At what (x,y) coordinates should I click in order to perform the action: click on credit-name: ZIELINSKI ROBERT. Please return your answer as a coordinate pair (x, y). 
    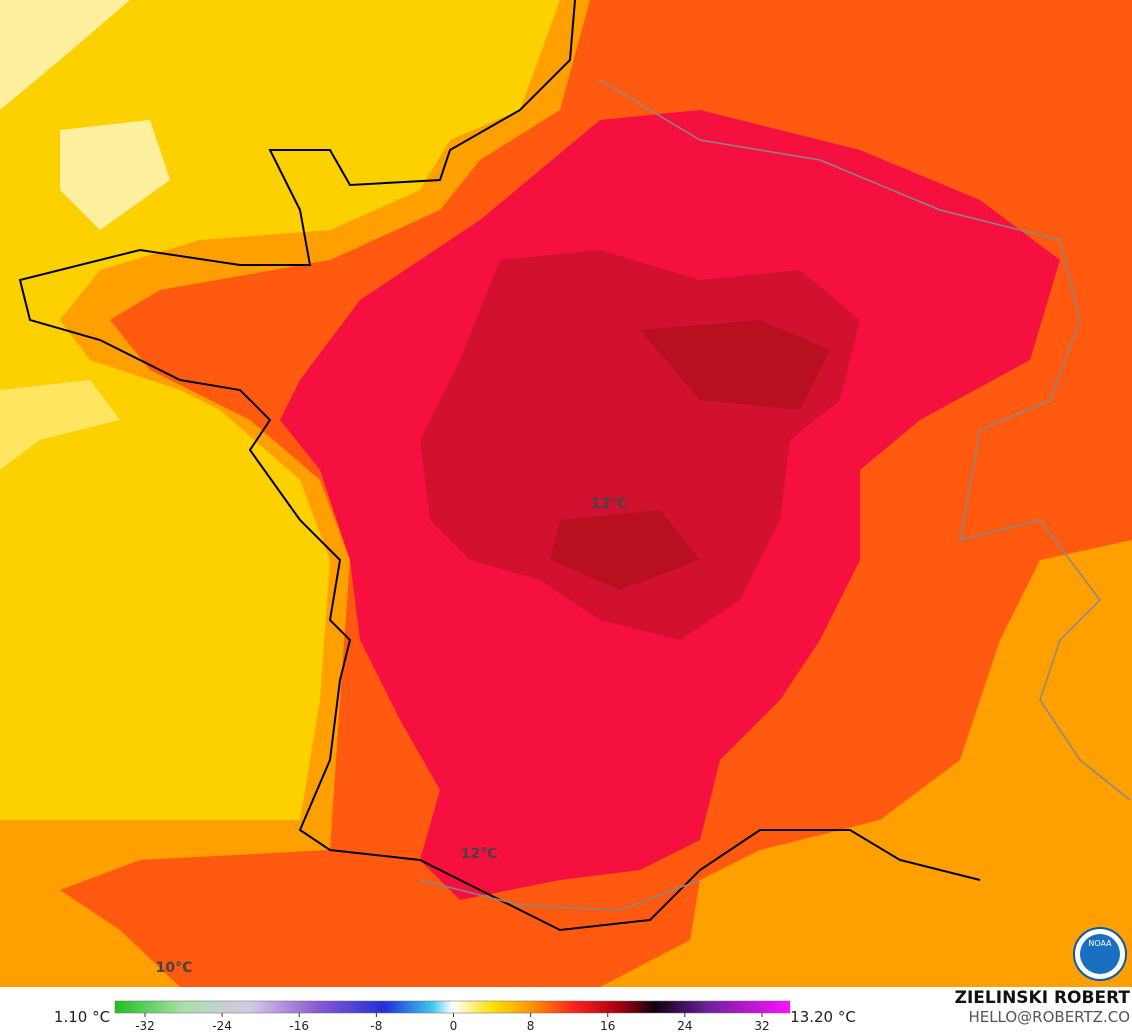
    Looking at the image, I should click on (1043, 998).